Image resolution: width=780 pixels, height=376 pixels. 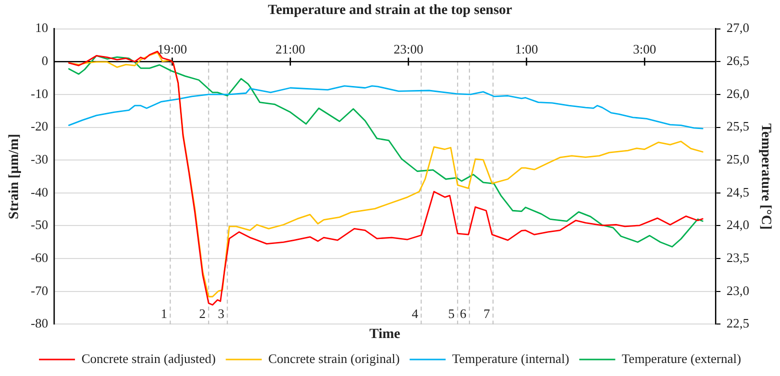 What do you see at coordinates (45, 60) in the screenshot?
I see `y-tick-label: 0` at bounding box center [45, 60].